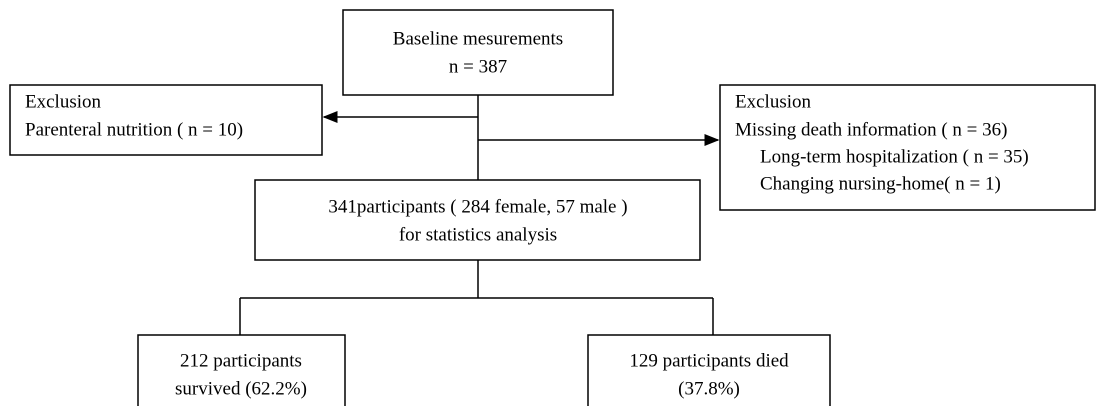 This screenshot has height=406, width=1105. What do you see at coordinates (709, 360) in the screenshot?
I see `box-text: 129 participants died` at bounding box center [709, 360].